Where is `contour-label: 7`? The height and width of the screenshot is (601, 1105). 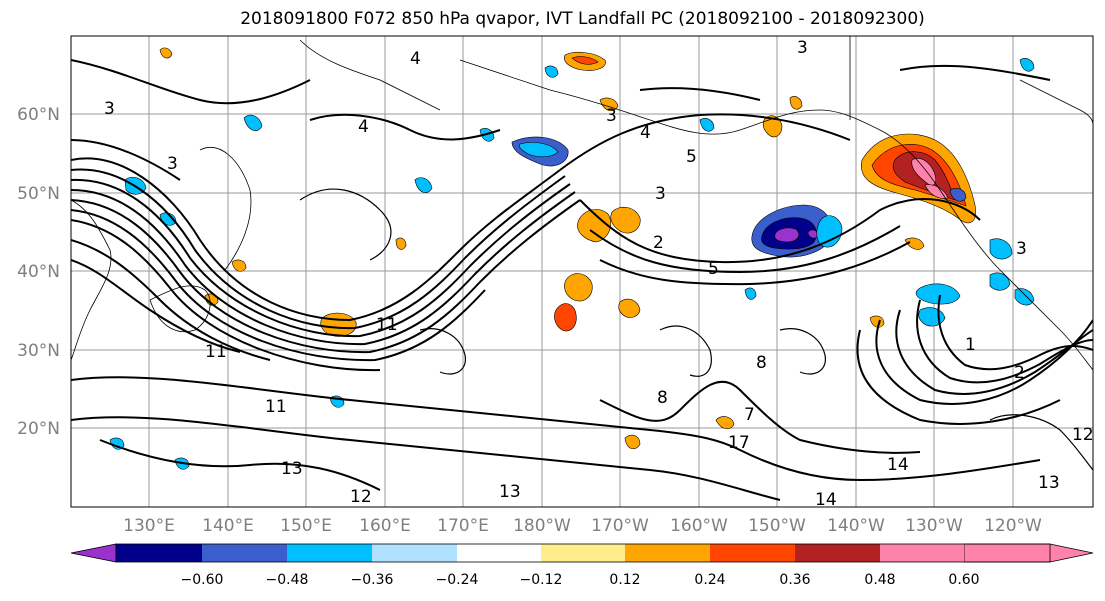 contour-label: 7 is located at coordinates (749, 415).